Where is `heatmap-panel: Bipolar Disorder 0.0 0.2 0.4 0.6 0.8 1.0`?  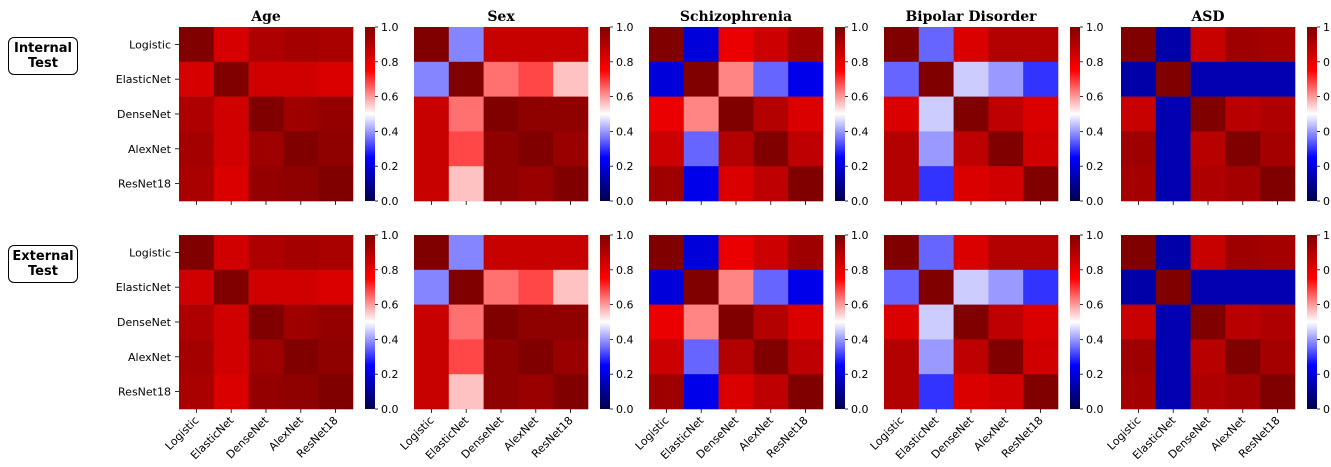
heatmap-panel: Bipolar Disorder 0.0 0.2 0.4 0.6 0.8 1.0 is located at coordinates (994, 108).